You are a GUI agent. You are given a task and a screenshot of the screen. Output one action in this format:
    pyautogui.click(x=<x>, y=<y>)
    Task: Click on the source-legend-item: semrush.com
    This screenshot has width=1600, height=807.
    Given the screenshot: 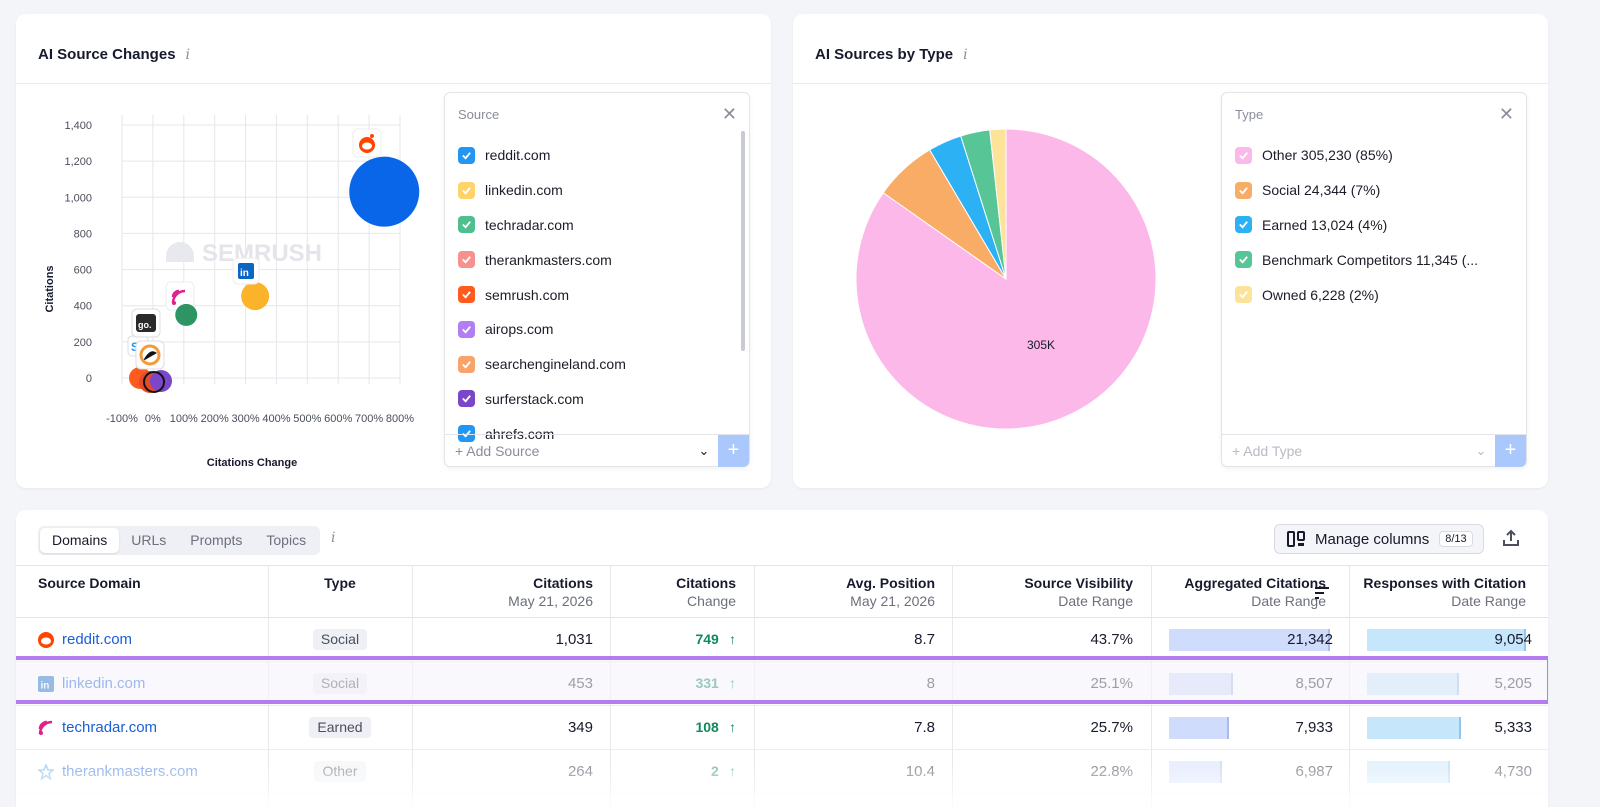 What is the action you would take?
    pyautogui.click(x=595, y=294)
    